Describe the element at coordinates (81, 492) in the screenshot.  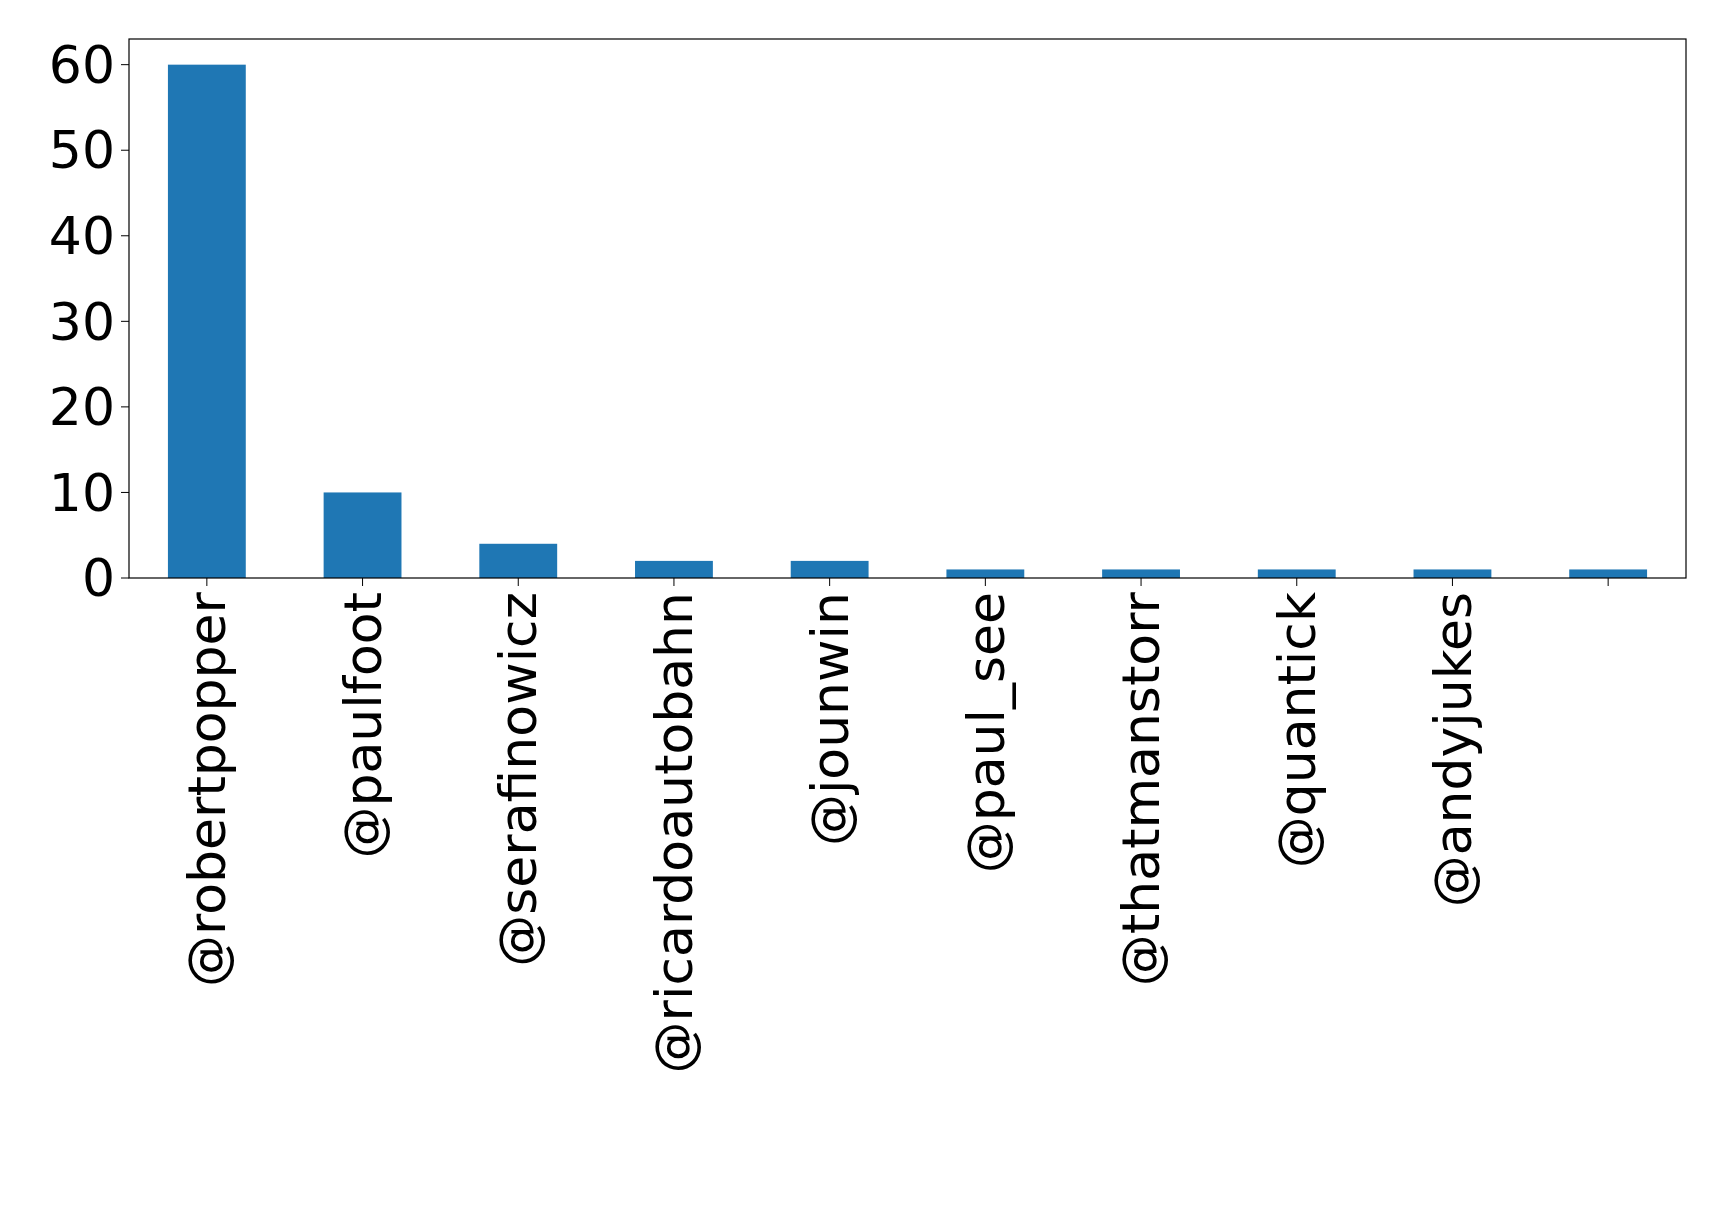
I see `y-tick-label: 10` at that location.